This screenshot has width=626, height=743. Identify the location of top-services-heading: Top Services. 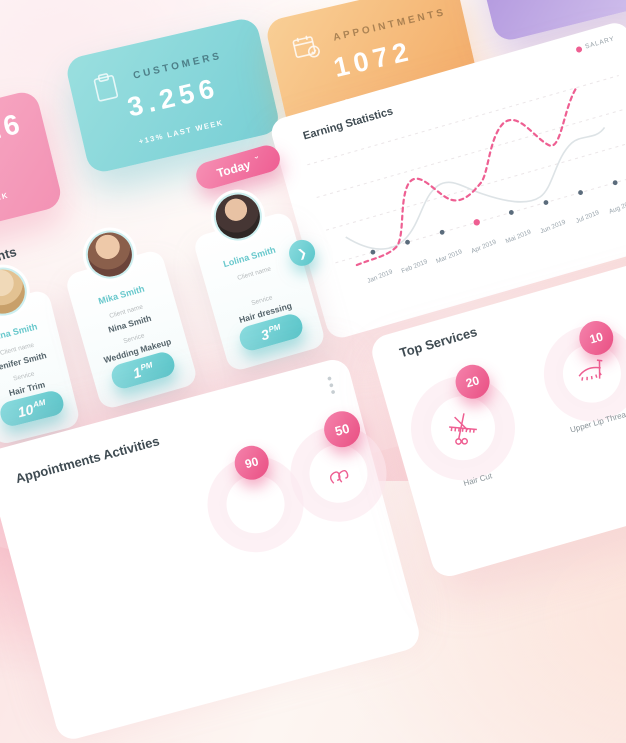
(438, 342).